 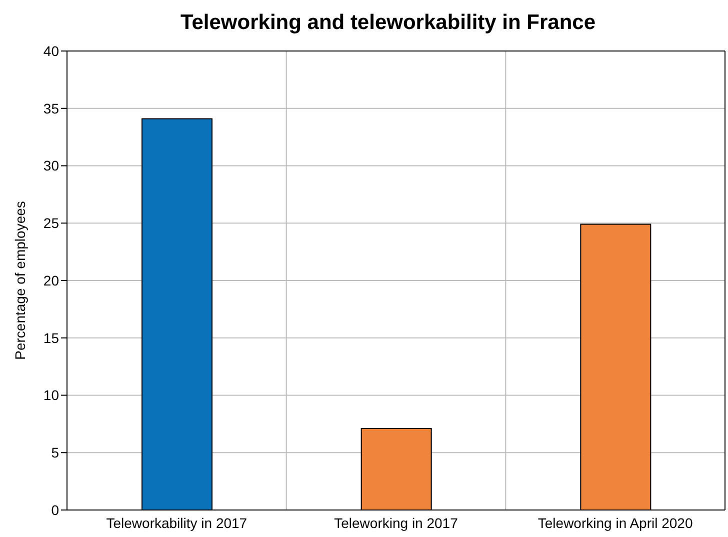 I want to click on y-tick-label: 35, so click(x=51, y=108).